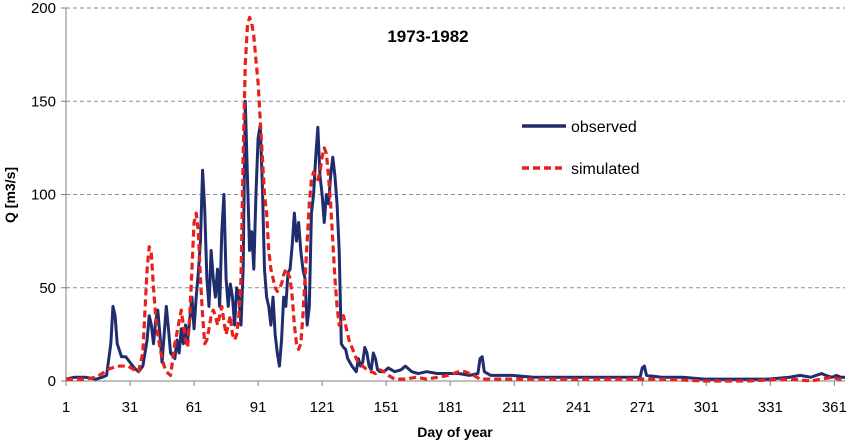 This screenshot has width=850, height=441. What do you see at coordinates (258, 407) in the screenshot?
I see `x-tick-label-91: 91` at bounding box center [258, 407].